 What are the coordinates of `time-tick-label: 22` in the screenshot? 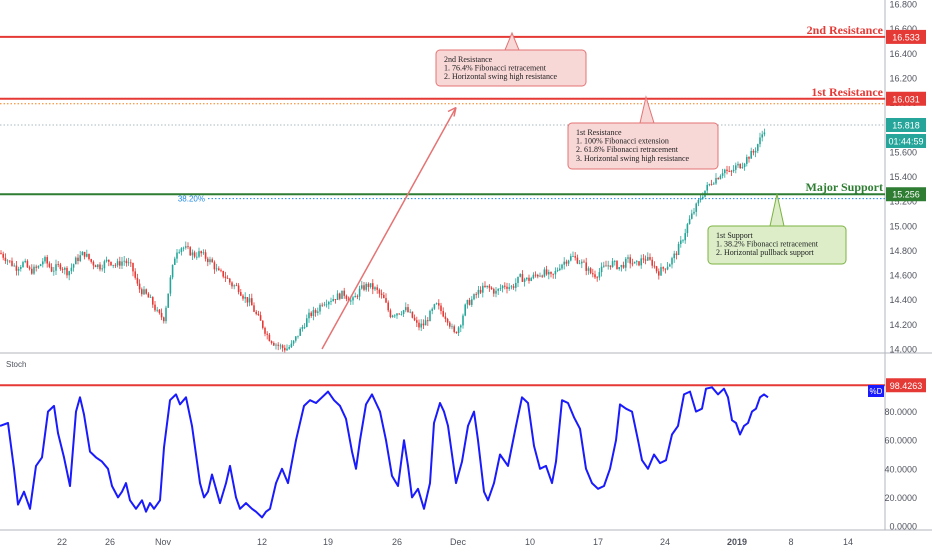 It's located at (62, 542).